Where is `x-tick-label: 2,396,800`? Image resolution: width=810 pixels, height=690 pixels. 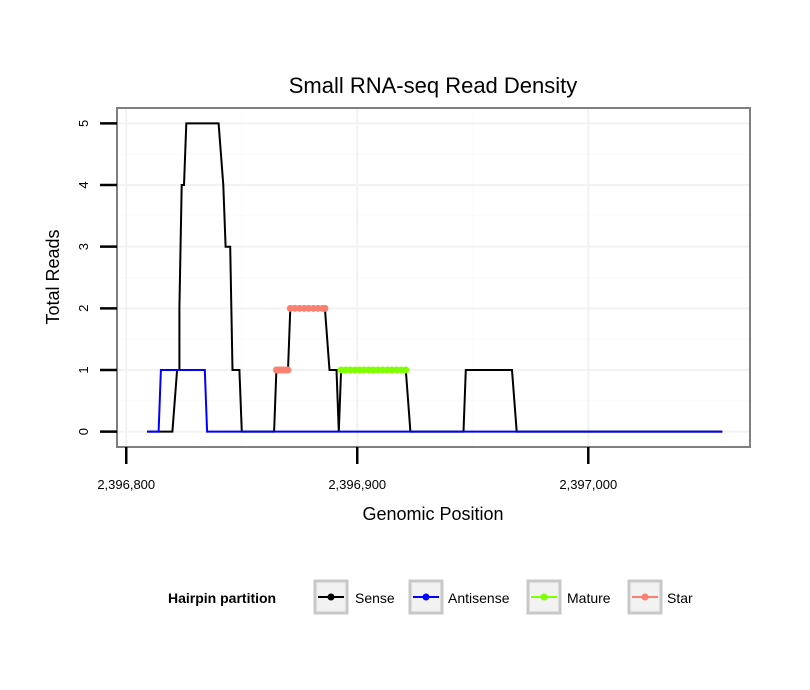 x-tick-label: 2,396,800 is located at coordinates (126, 484).